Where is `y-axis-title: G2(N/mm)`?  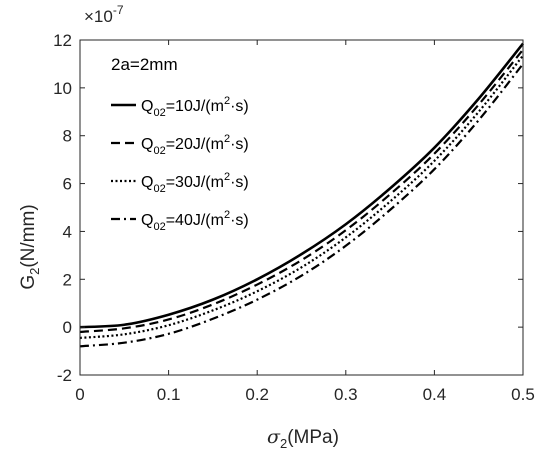 y-axis-title: G2(N/mm) is located at coordinates (30, 246).